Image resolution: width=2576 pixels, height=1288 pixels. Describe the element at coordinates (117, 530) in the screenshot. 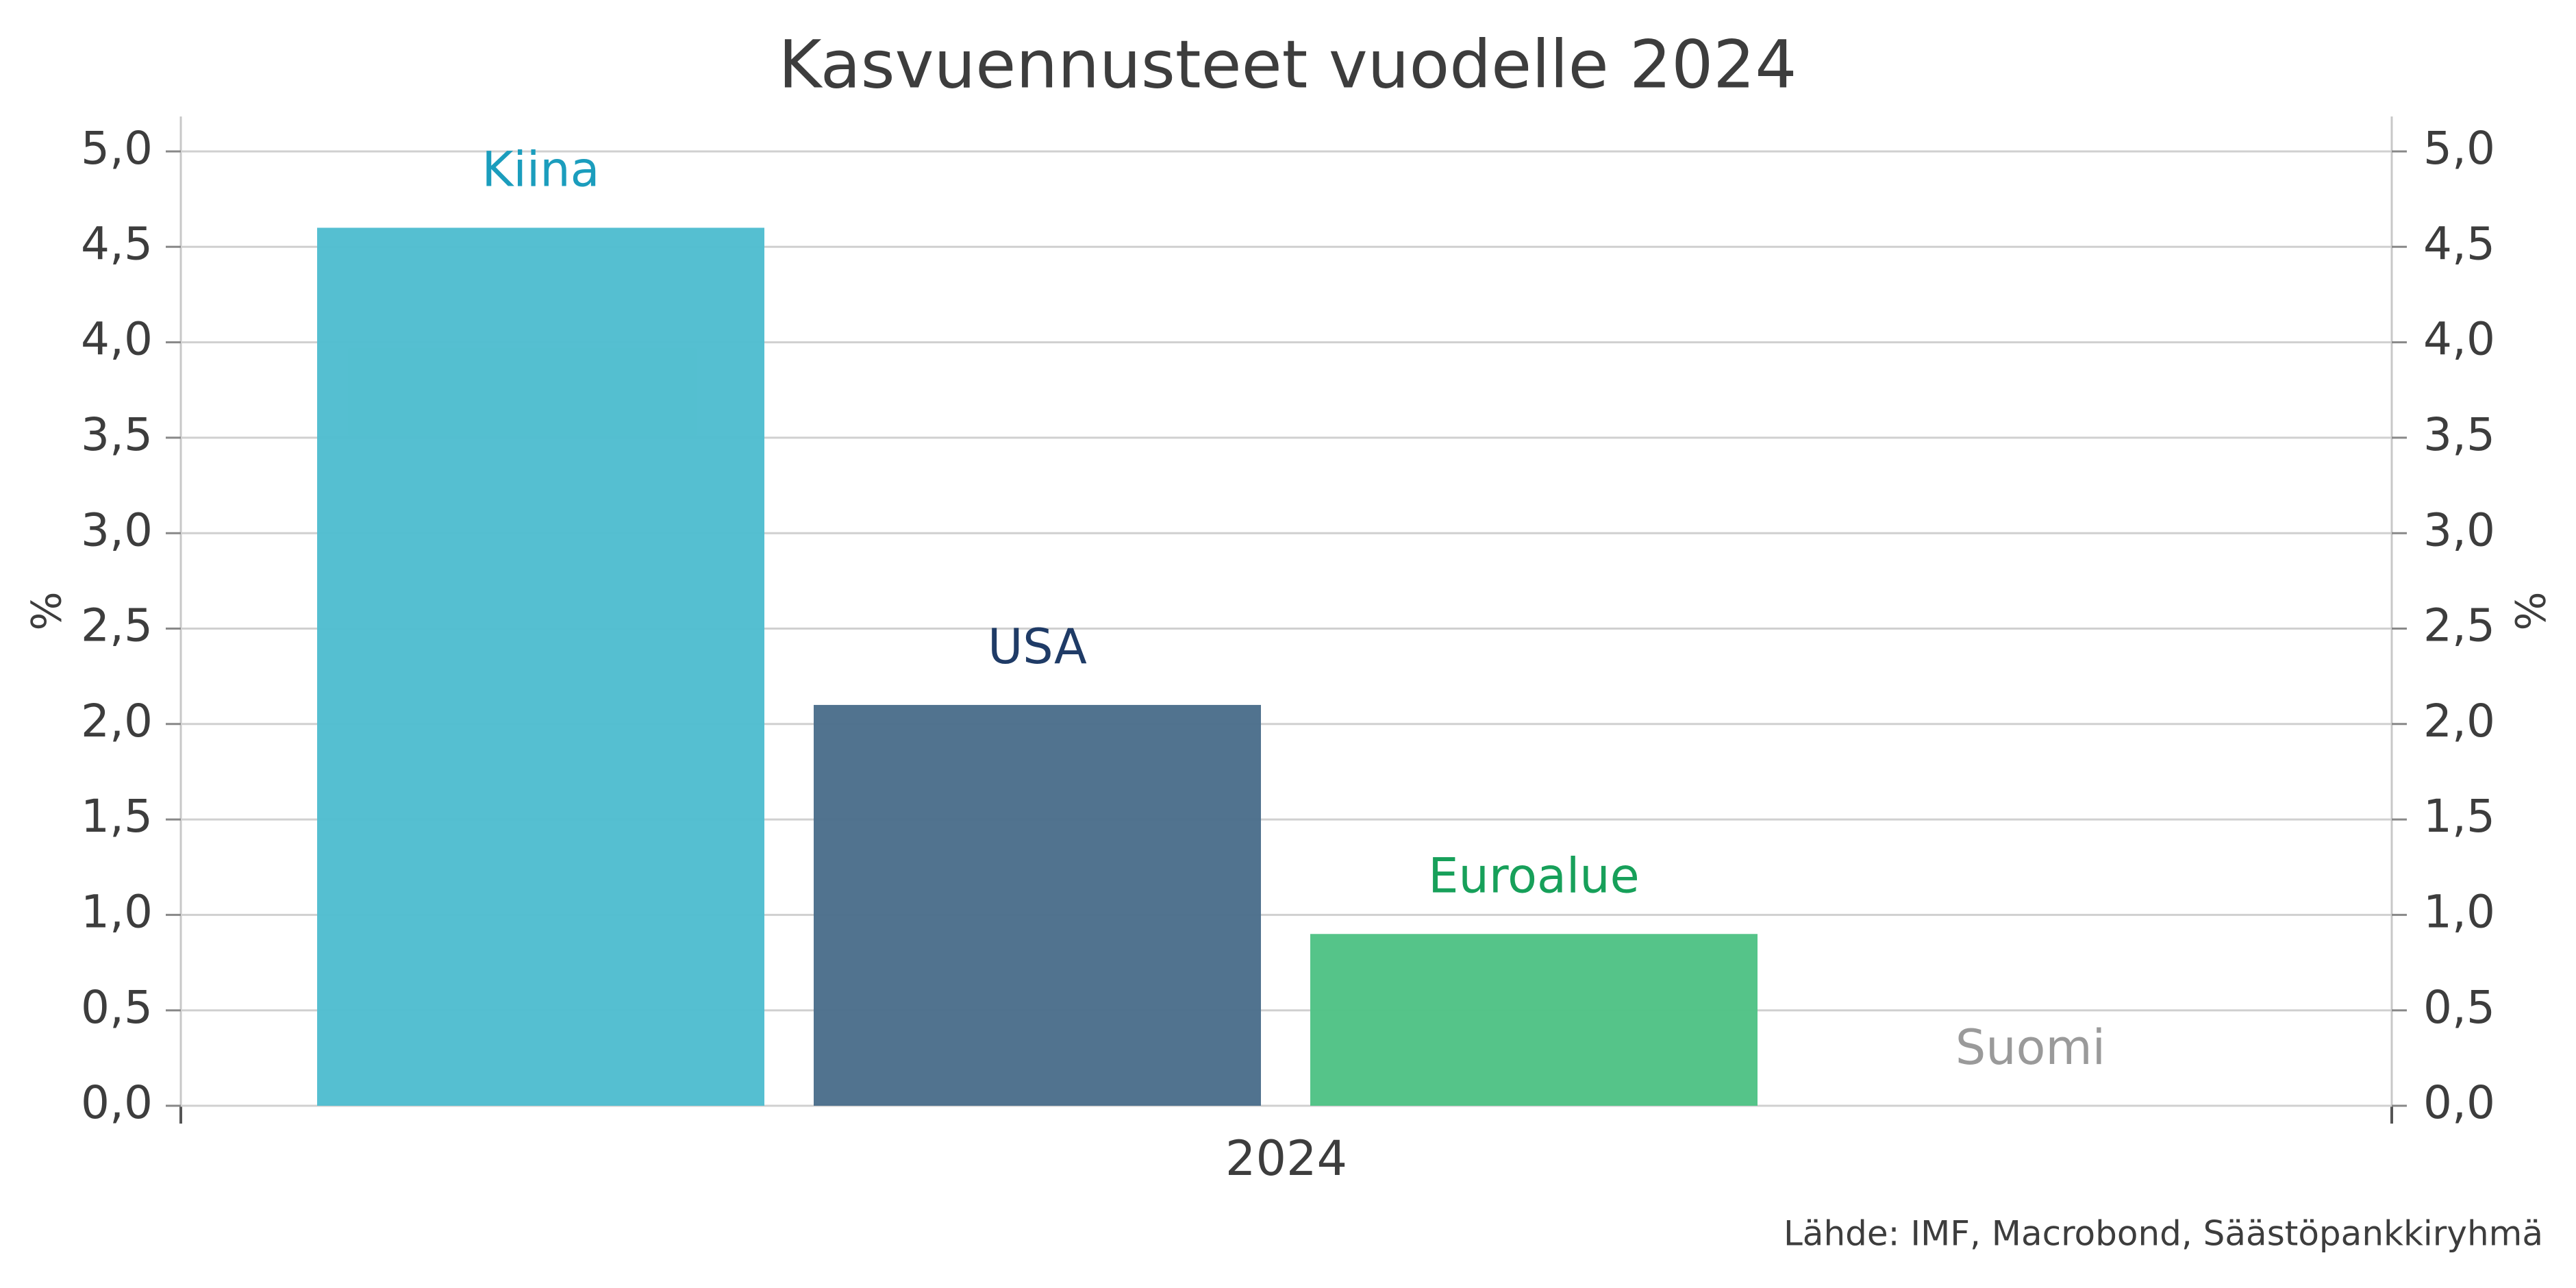

I see `y-tick-label: 3,0` at that location.